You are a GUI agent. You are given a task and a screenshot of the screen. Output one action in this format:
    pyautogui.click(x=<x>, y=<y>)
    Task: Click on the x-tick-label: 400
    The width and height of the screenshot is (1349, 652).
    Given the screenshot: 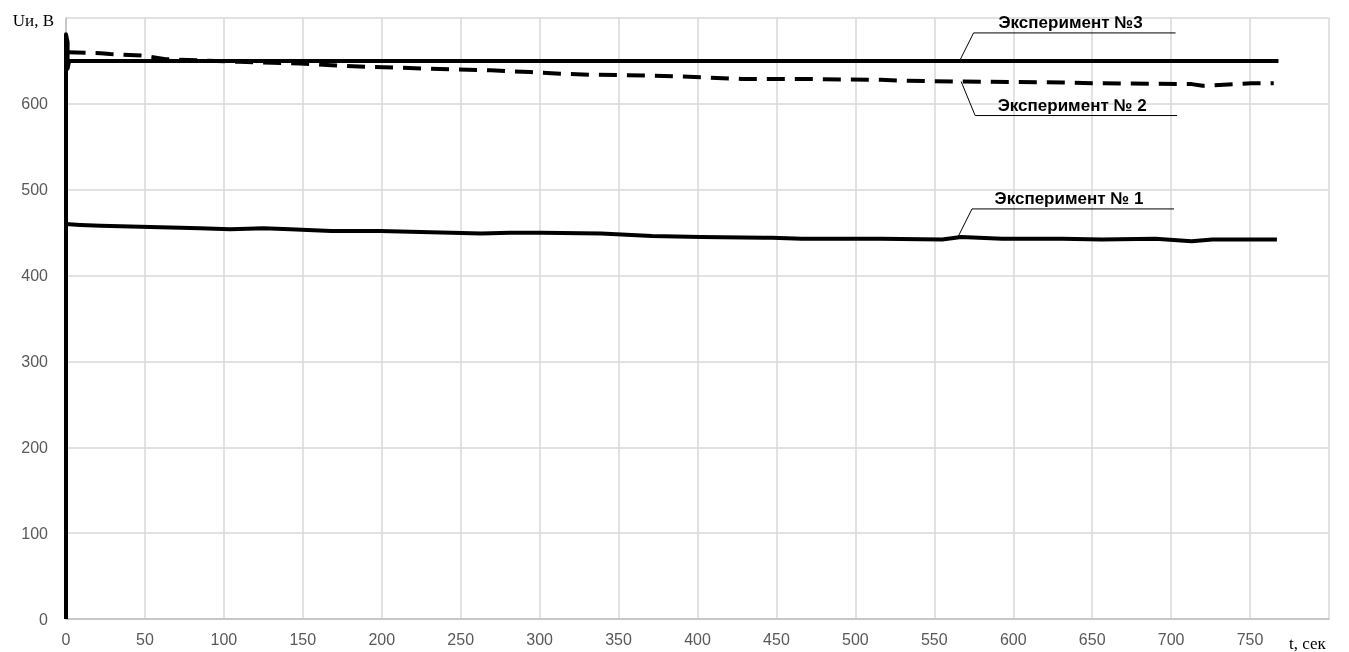 What is the action you would take?
    pyautogui.click(x=697, y=639)
    